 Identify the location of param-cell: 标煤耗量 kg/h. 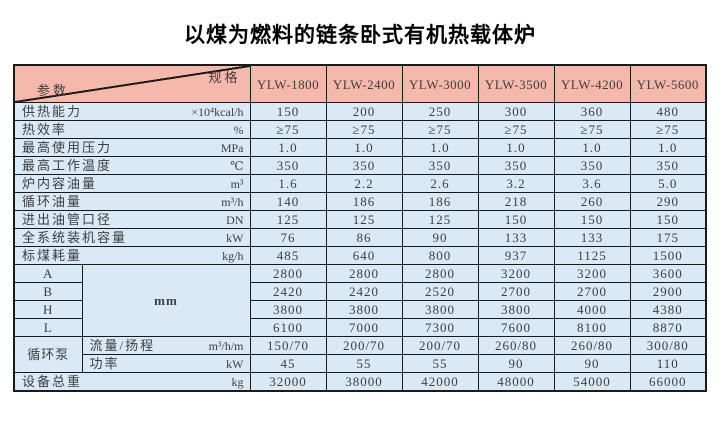
(132, 255).